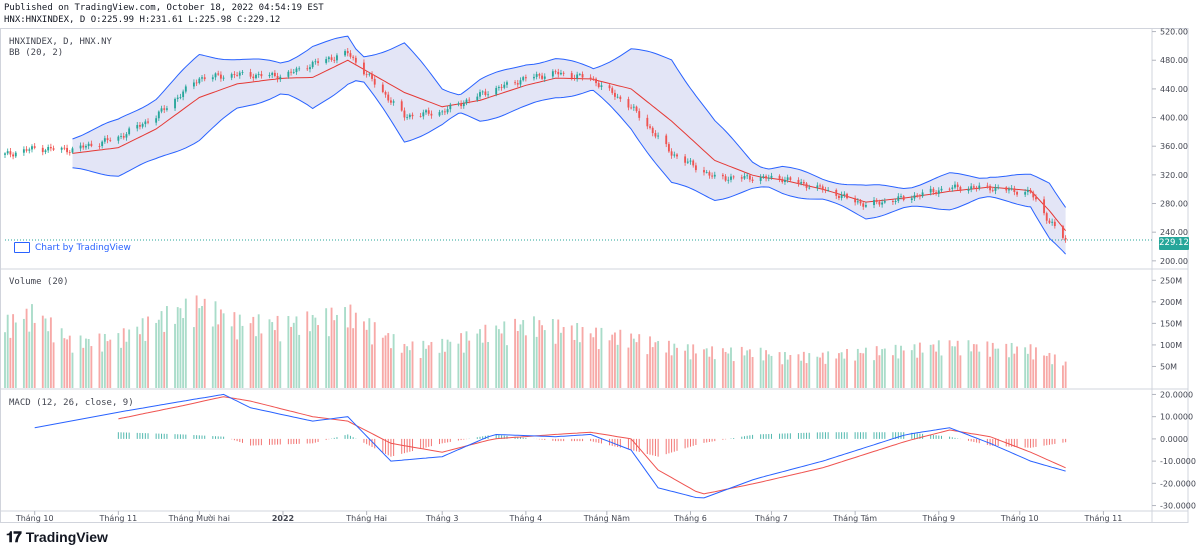  Describe the element at coordinates (1178, 506) in the screenshot. I see `macd-tick-label: -30.0000` at that location.